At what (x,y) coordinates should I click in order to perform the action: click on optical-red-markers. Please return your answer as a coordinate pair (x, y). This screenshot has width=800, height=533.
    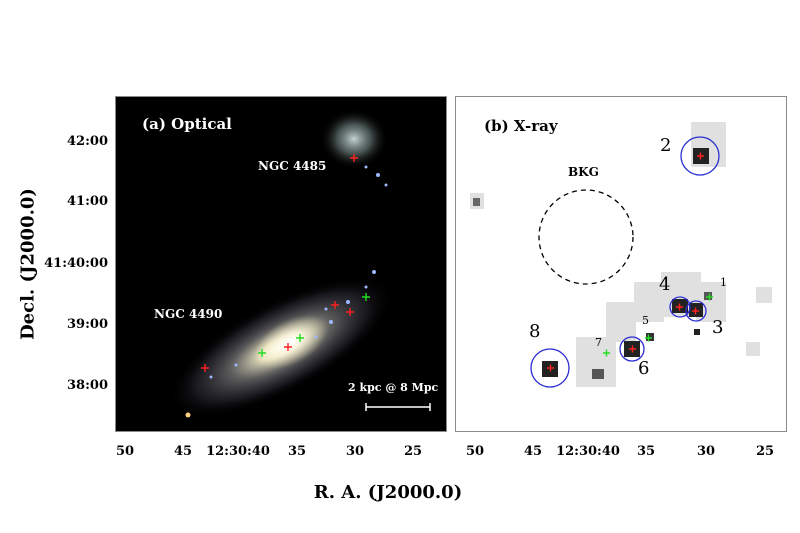
    Looking at the image, I should click on (279, 263).